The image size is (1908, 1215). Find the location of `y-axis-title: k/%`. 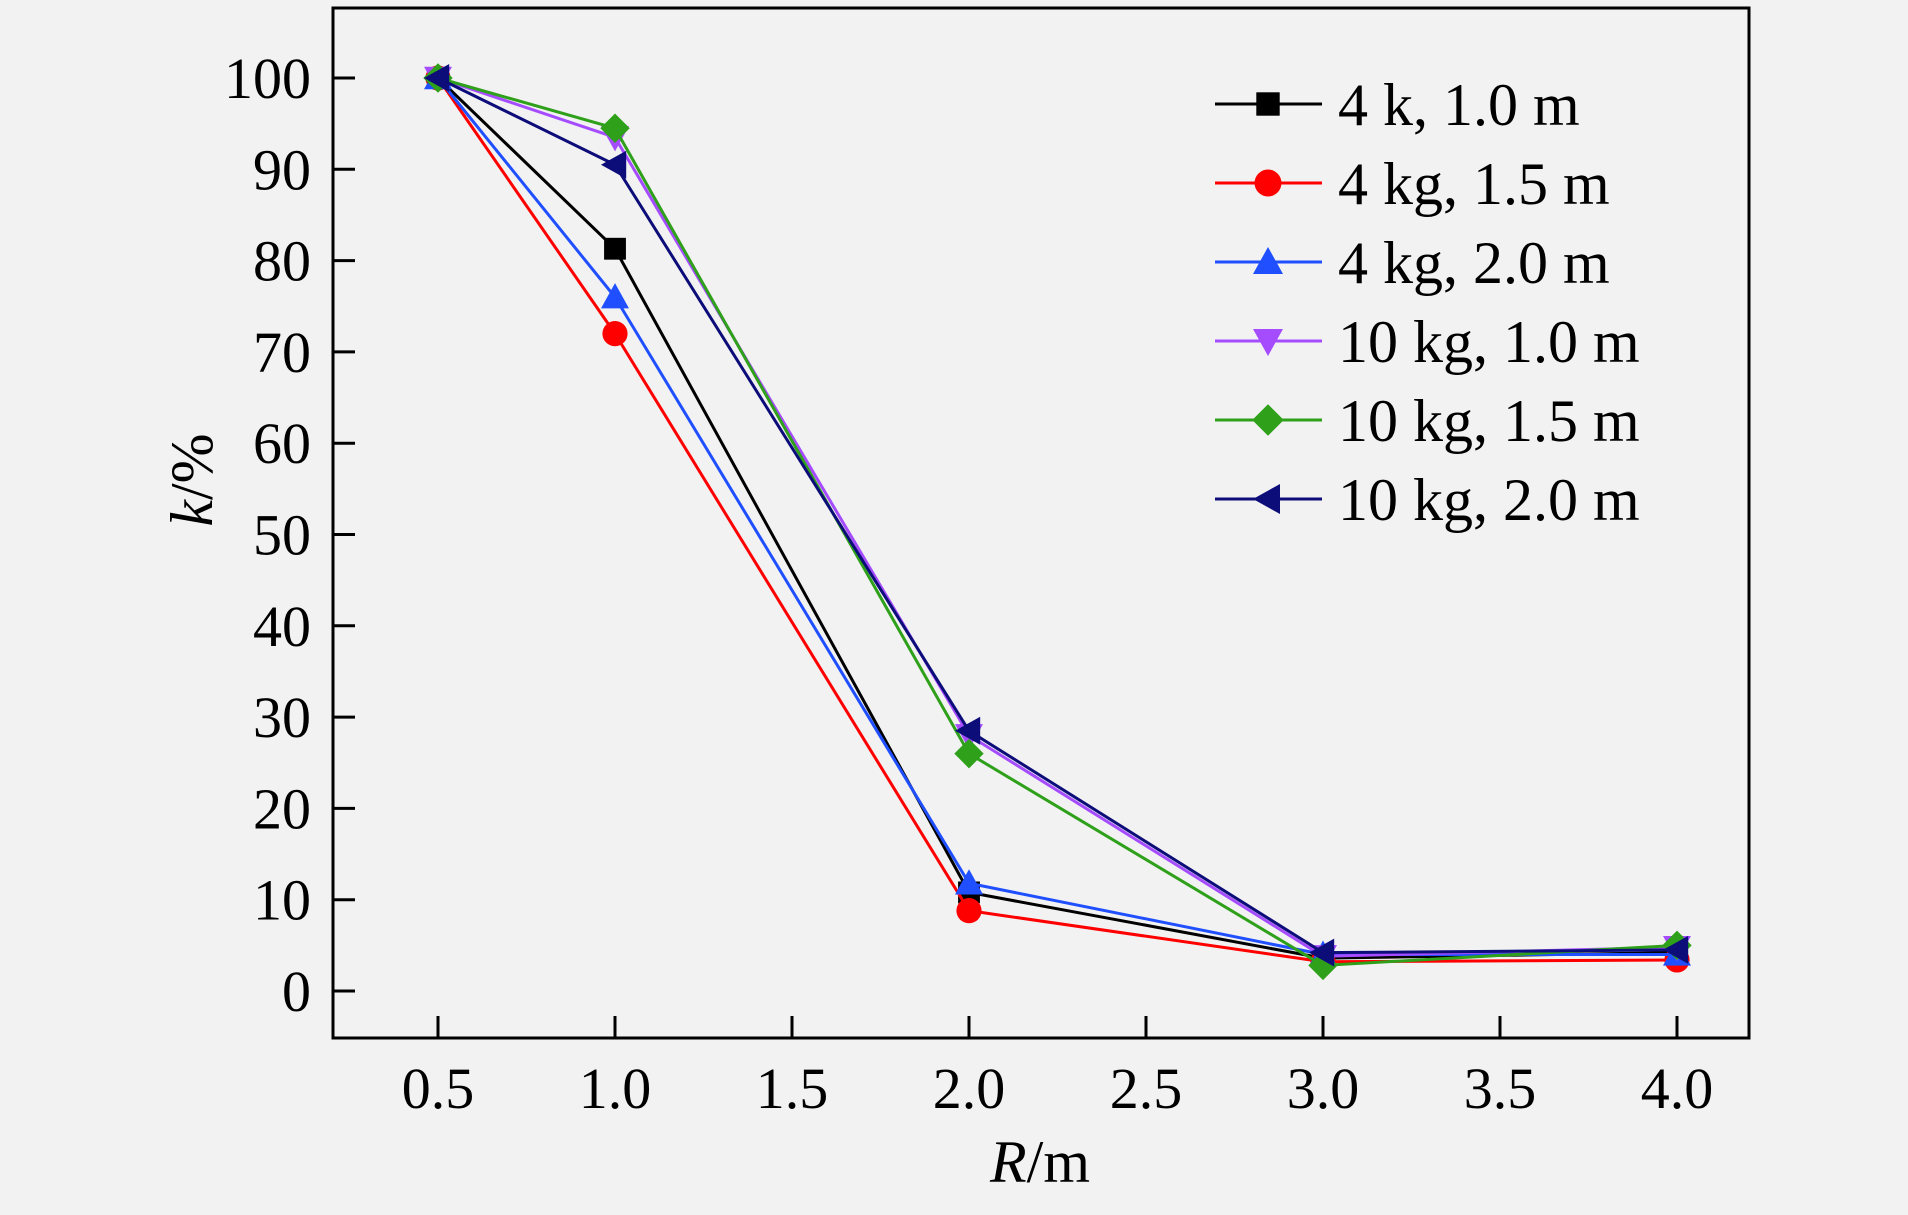

y-axis-title: k/% is located at coordinates (192, 479).